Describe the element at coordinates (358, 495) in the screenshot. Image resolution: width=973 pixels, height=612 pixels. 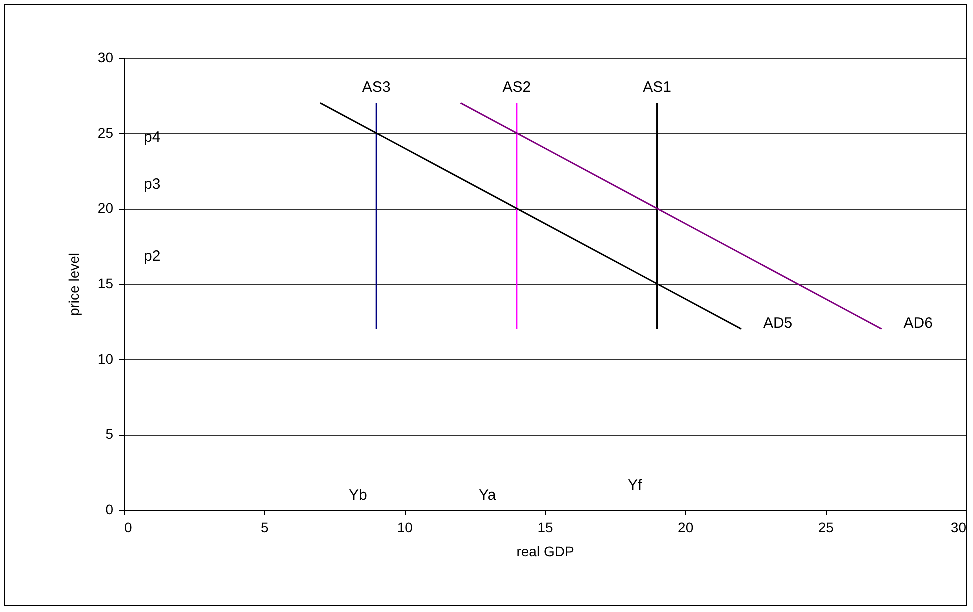
I see `annotation: Yb` at that location.